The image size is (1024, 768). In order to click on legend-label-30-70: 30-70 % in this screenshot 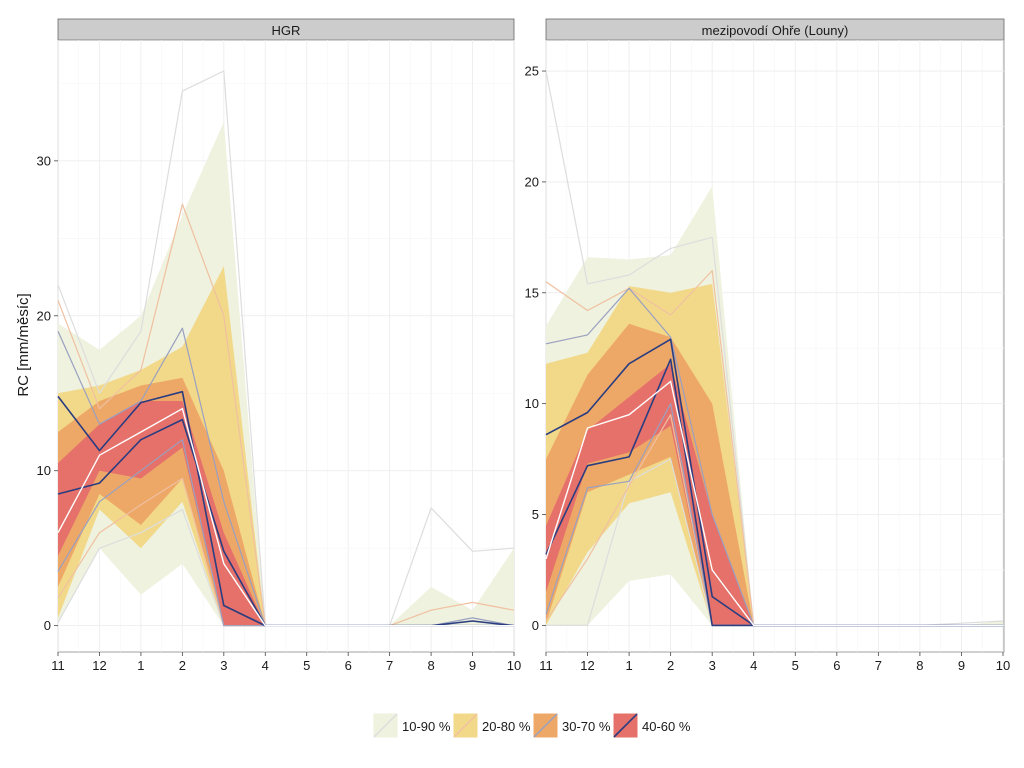, I will do `click(586, 726)`.